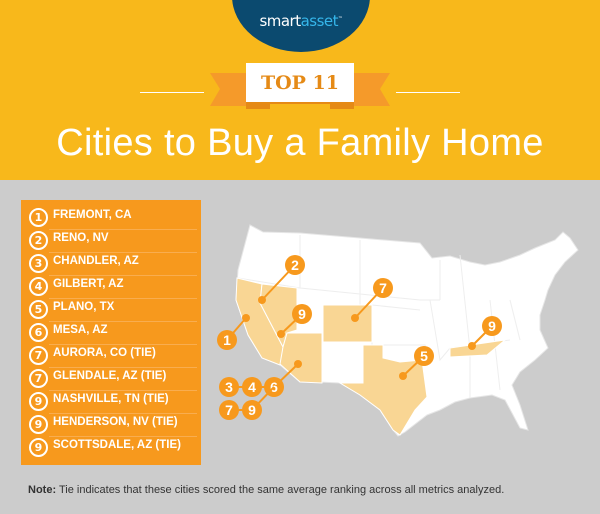 This screenshot has width=600, height=514. What do you see at coordinates (478, 348) in the screenshot?
I see `state-tn` at bounding box center [478, 348].